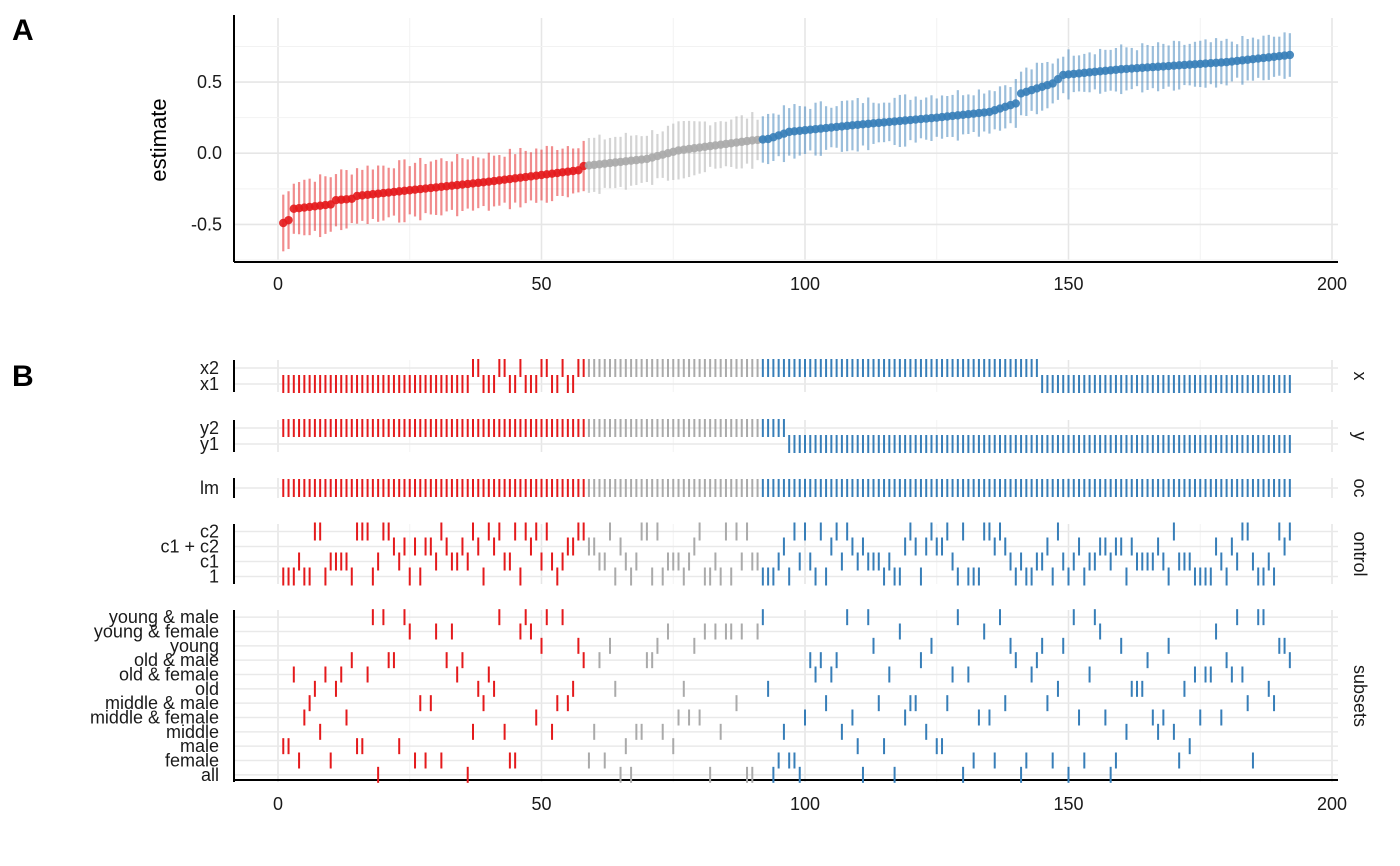 The image size is (1400, 866). Describe the element at coordinates (1360, 553) in the screenshot. I see `facet-strip-label: ontrol` at that location.